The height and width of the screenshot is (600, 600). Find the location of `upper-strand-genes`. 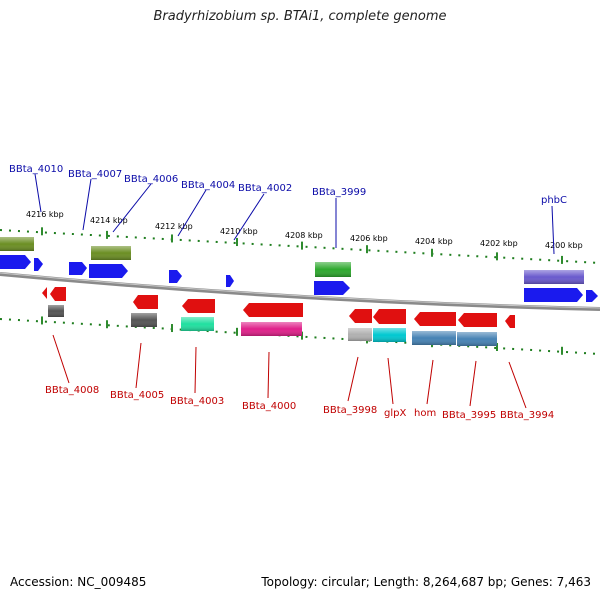

upper-strand-genes is located at coordinates (299, 269).